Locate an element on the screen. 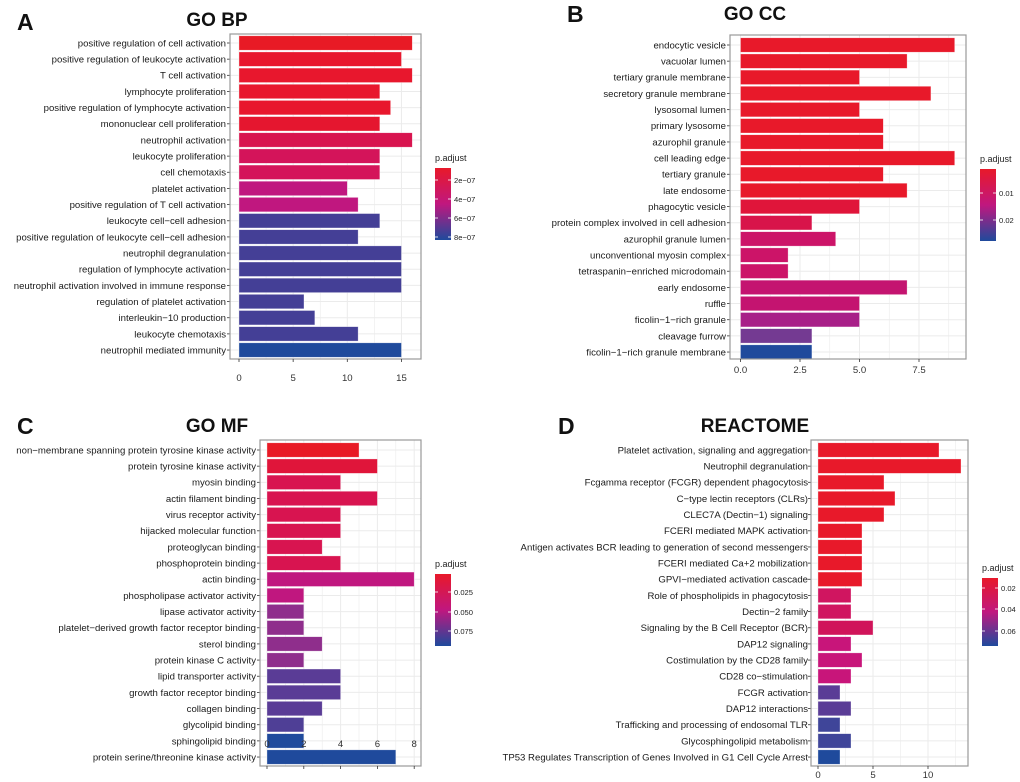  category-label: C−type lectin receptors (CLRs) is located at coordinates (742, 499).